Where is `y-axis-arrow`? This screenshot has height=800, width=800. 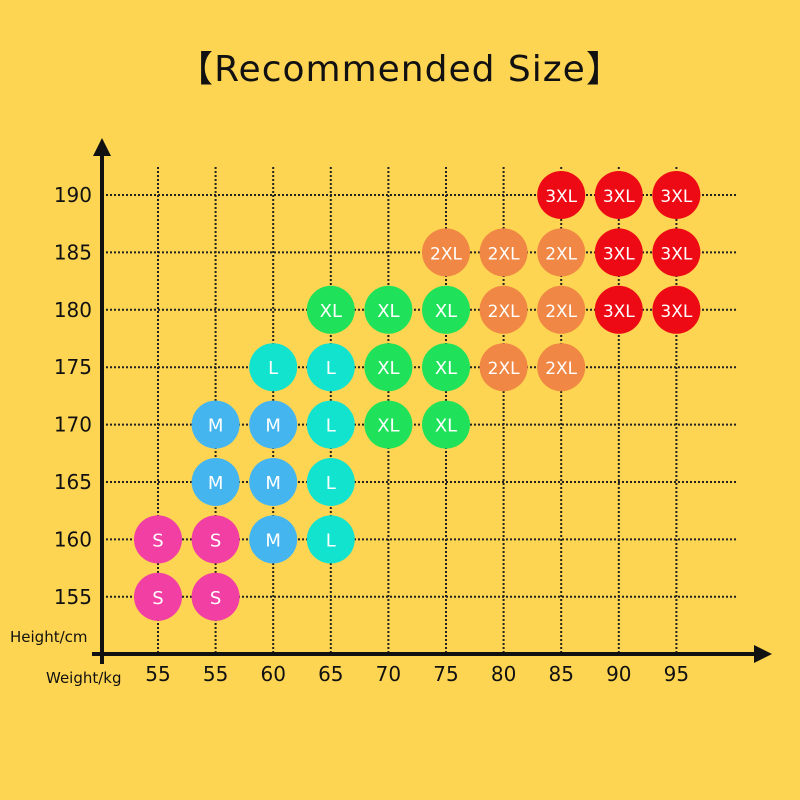 y-axis-arrow is located at coordinates (102, 147).